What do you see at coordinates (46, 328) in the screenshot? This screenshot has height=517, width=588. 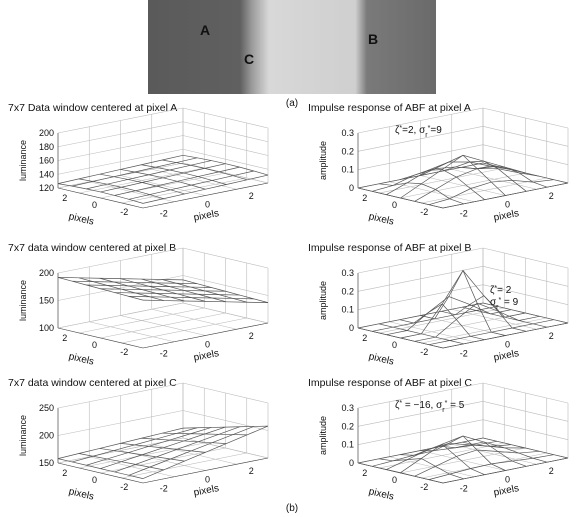 I see `z-tick-label: 100` at bounding box center [46, 328].